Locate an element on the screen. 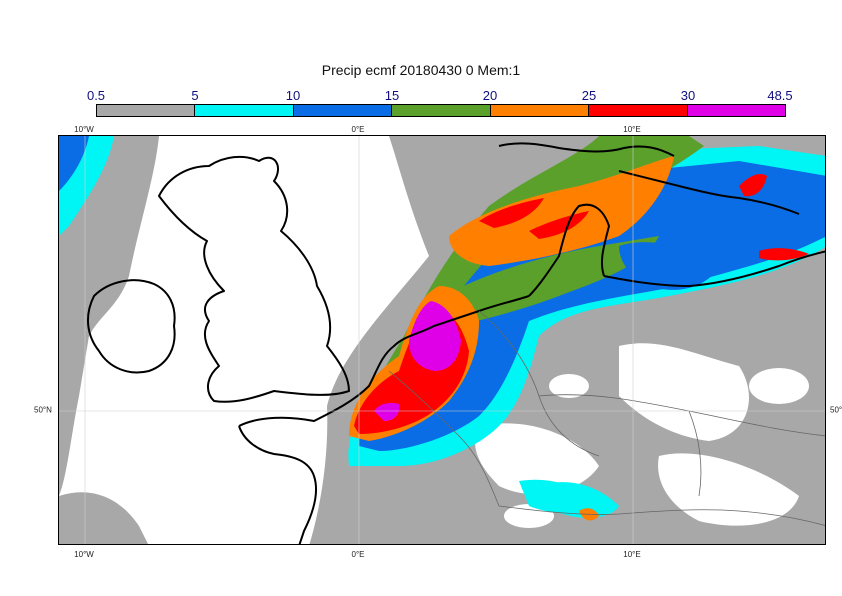  colorbar-label-5: 25 is located at coordinates (589, 95).